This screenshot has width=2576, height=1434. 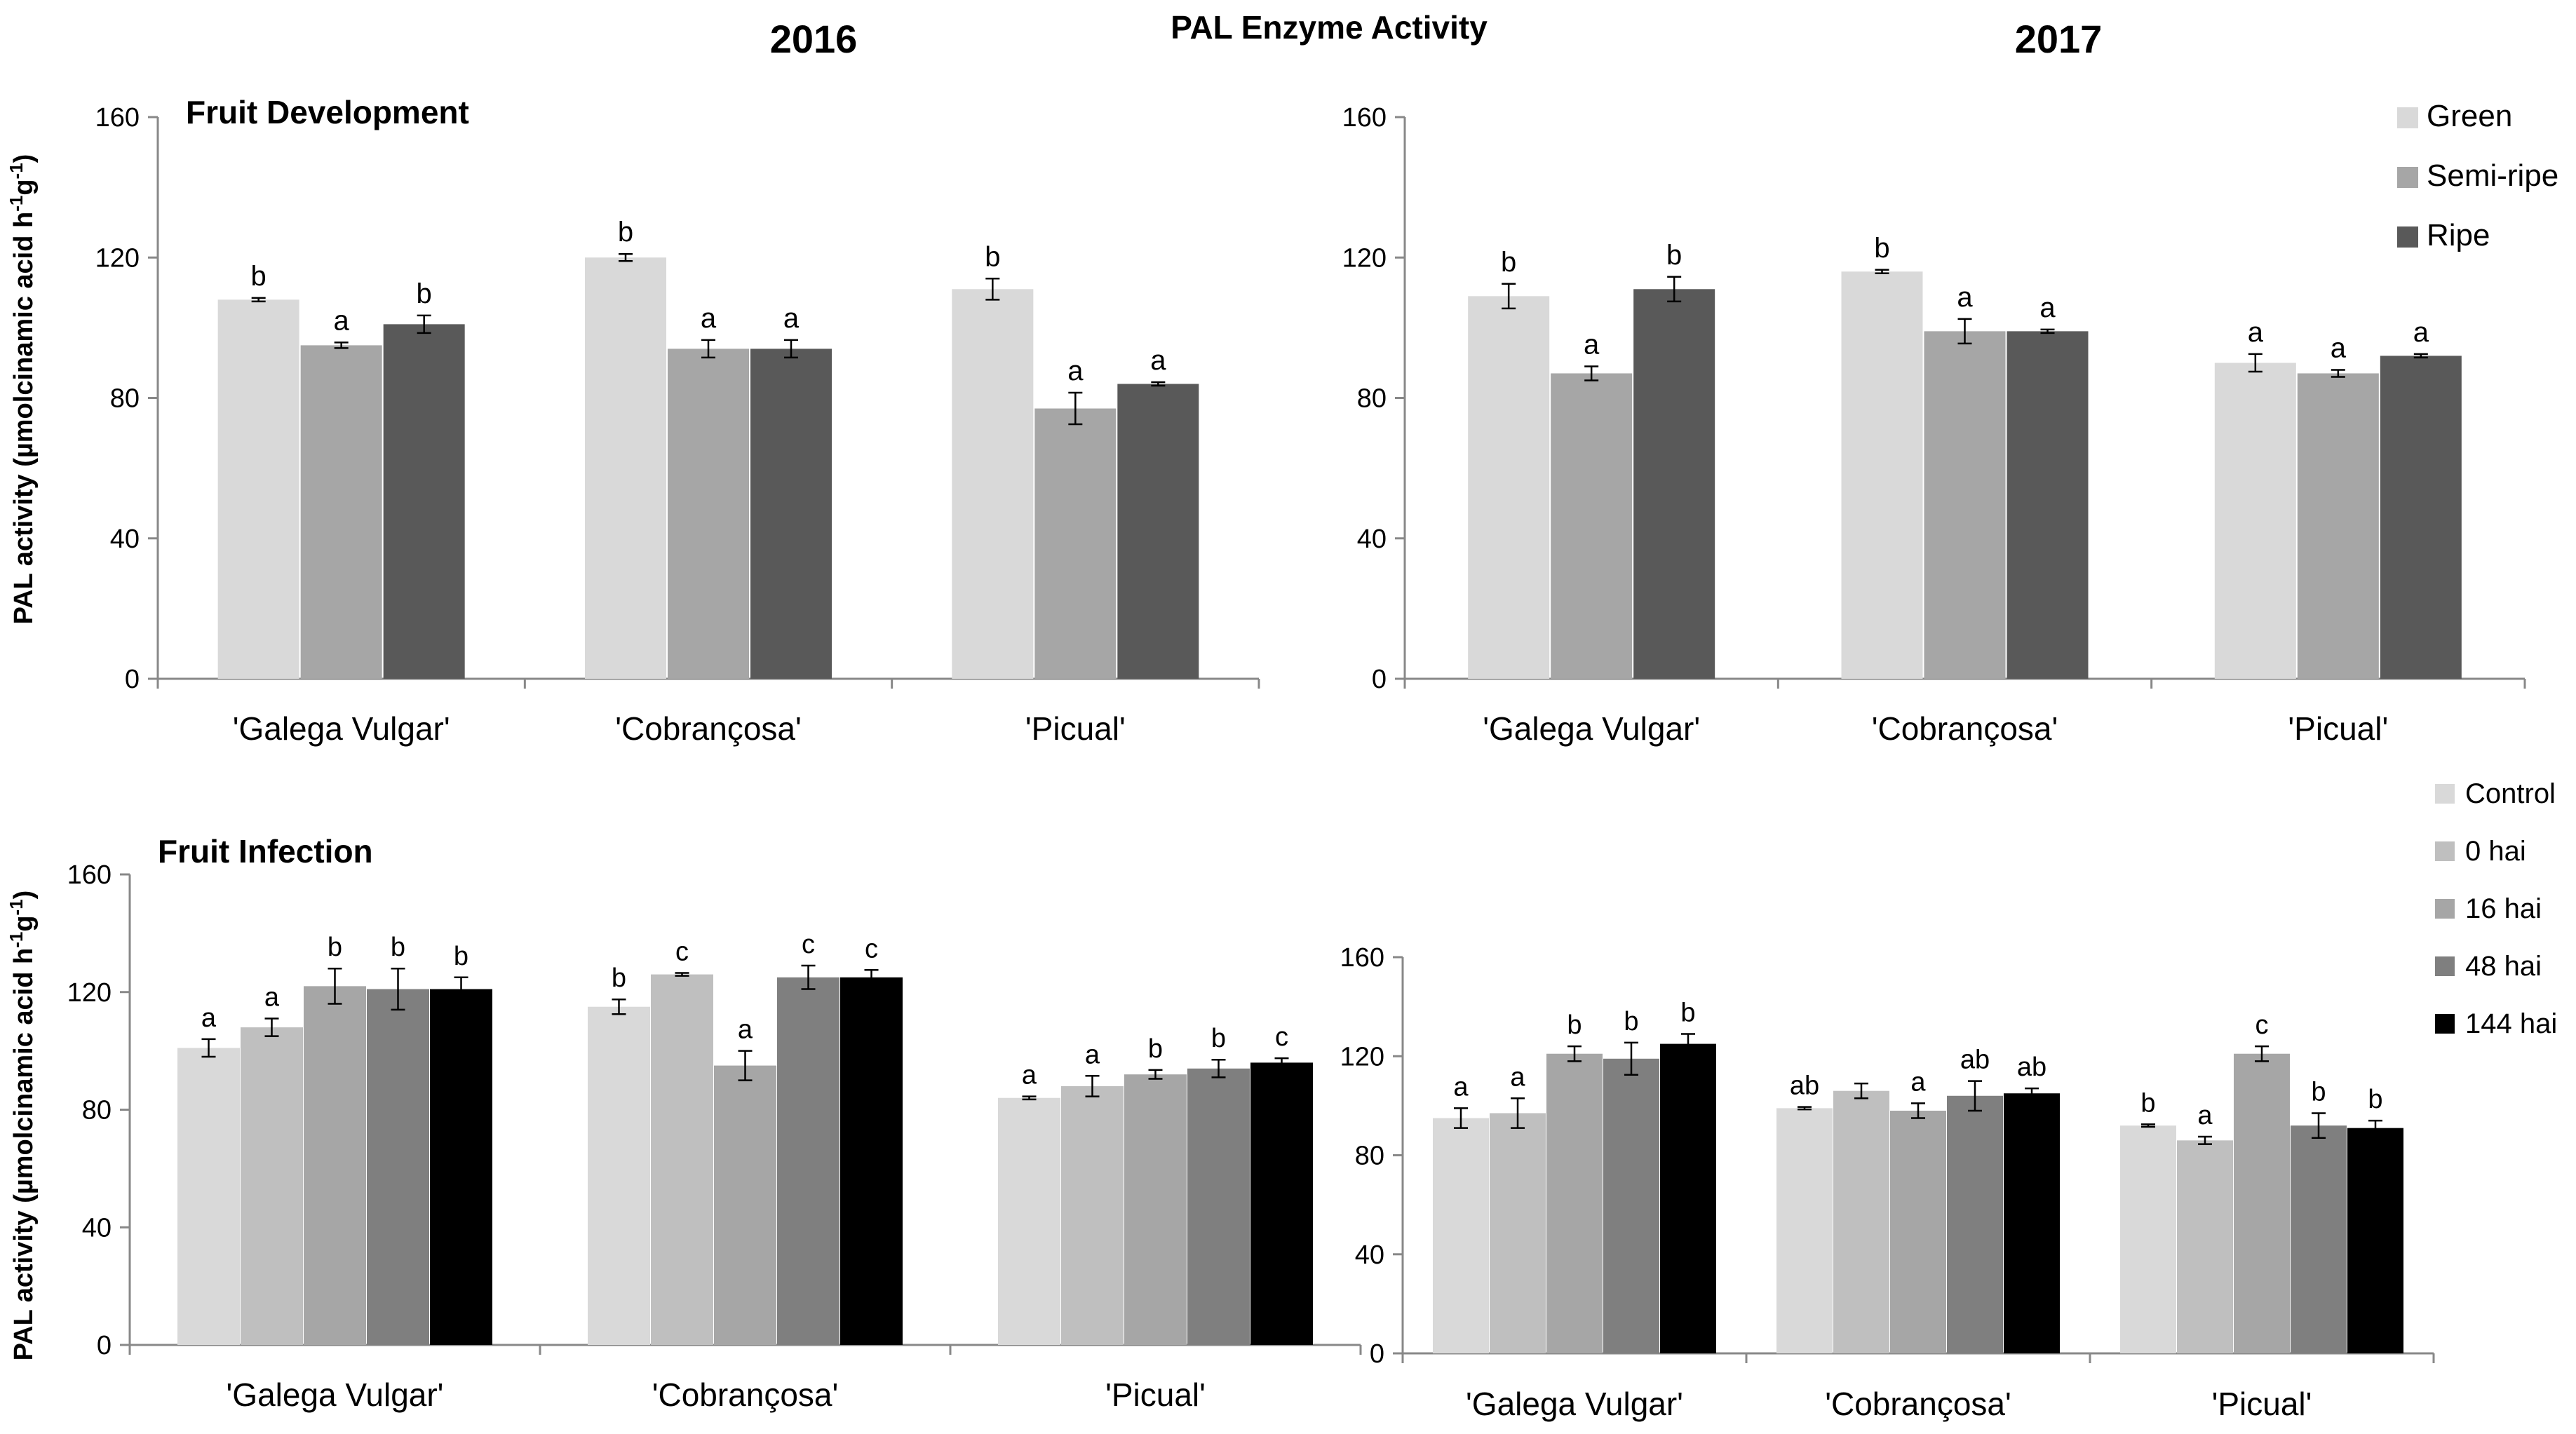 I want to click on bar-green-galega-vulgar, so click(x=1509, y=487).